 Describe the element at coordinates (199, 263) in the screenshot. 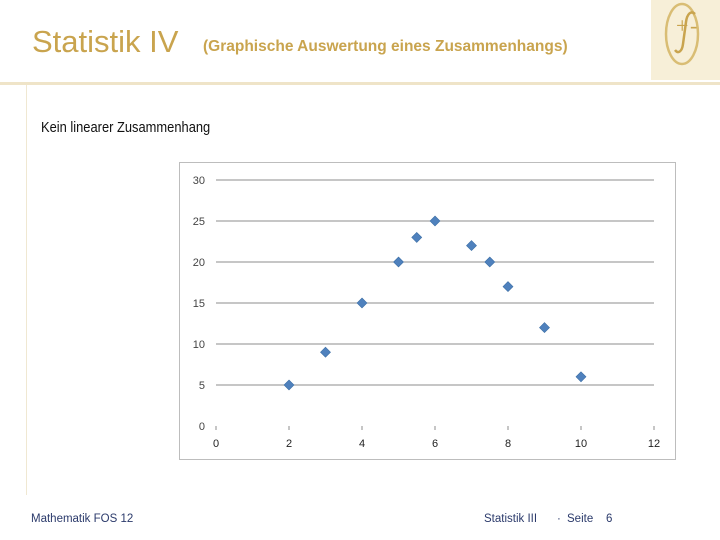

I see `y-tick-label: 20` at that location.